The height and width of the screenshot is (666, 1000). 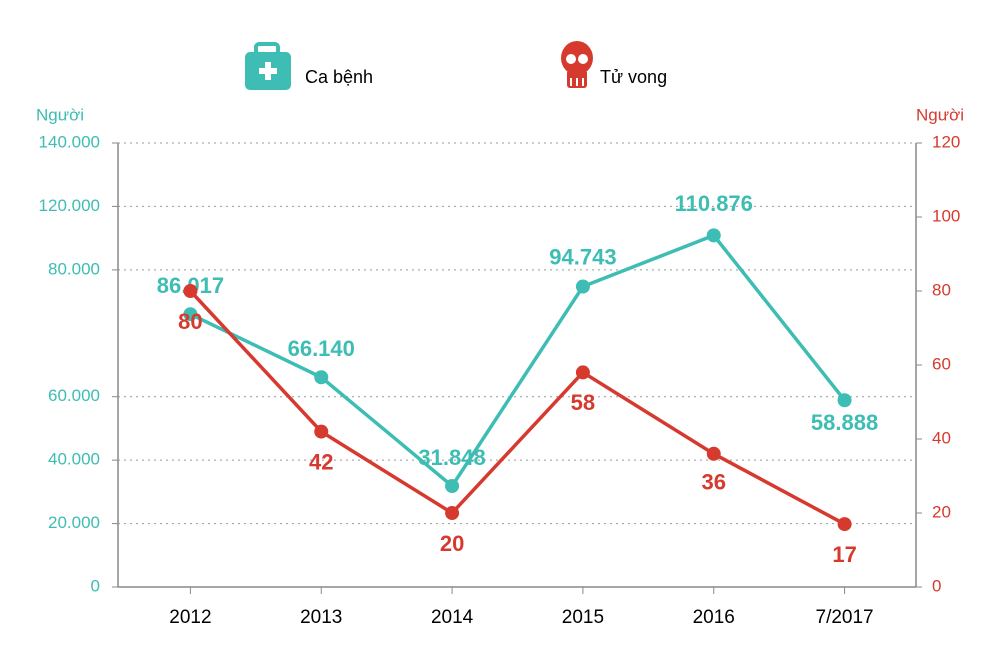 What do you see at coordinates (190, 617) in the screenshot?
I see `x-tick-label: 2012` at bounding box center [190, 617].